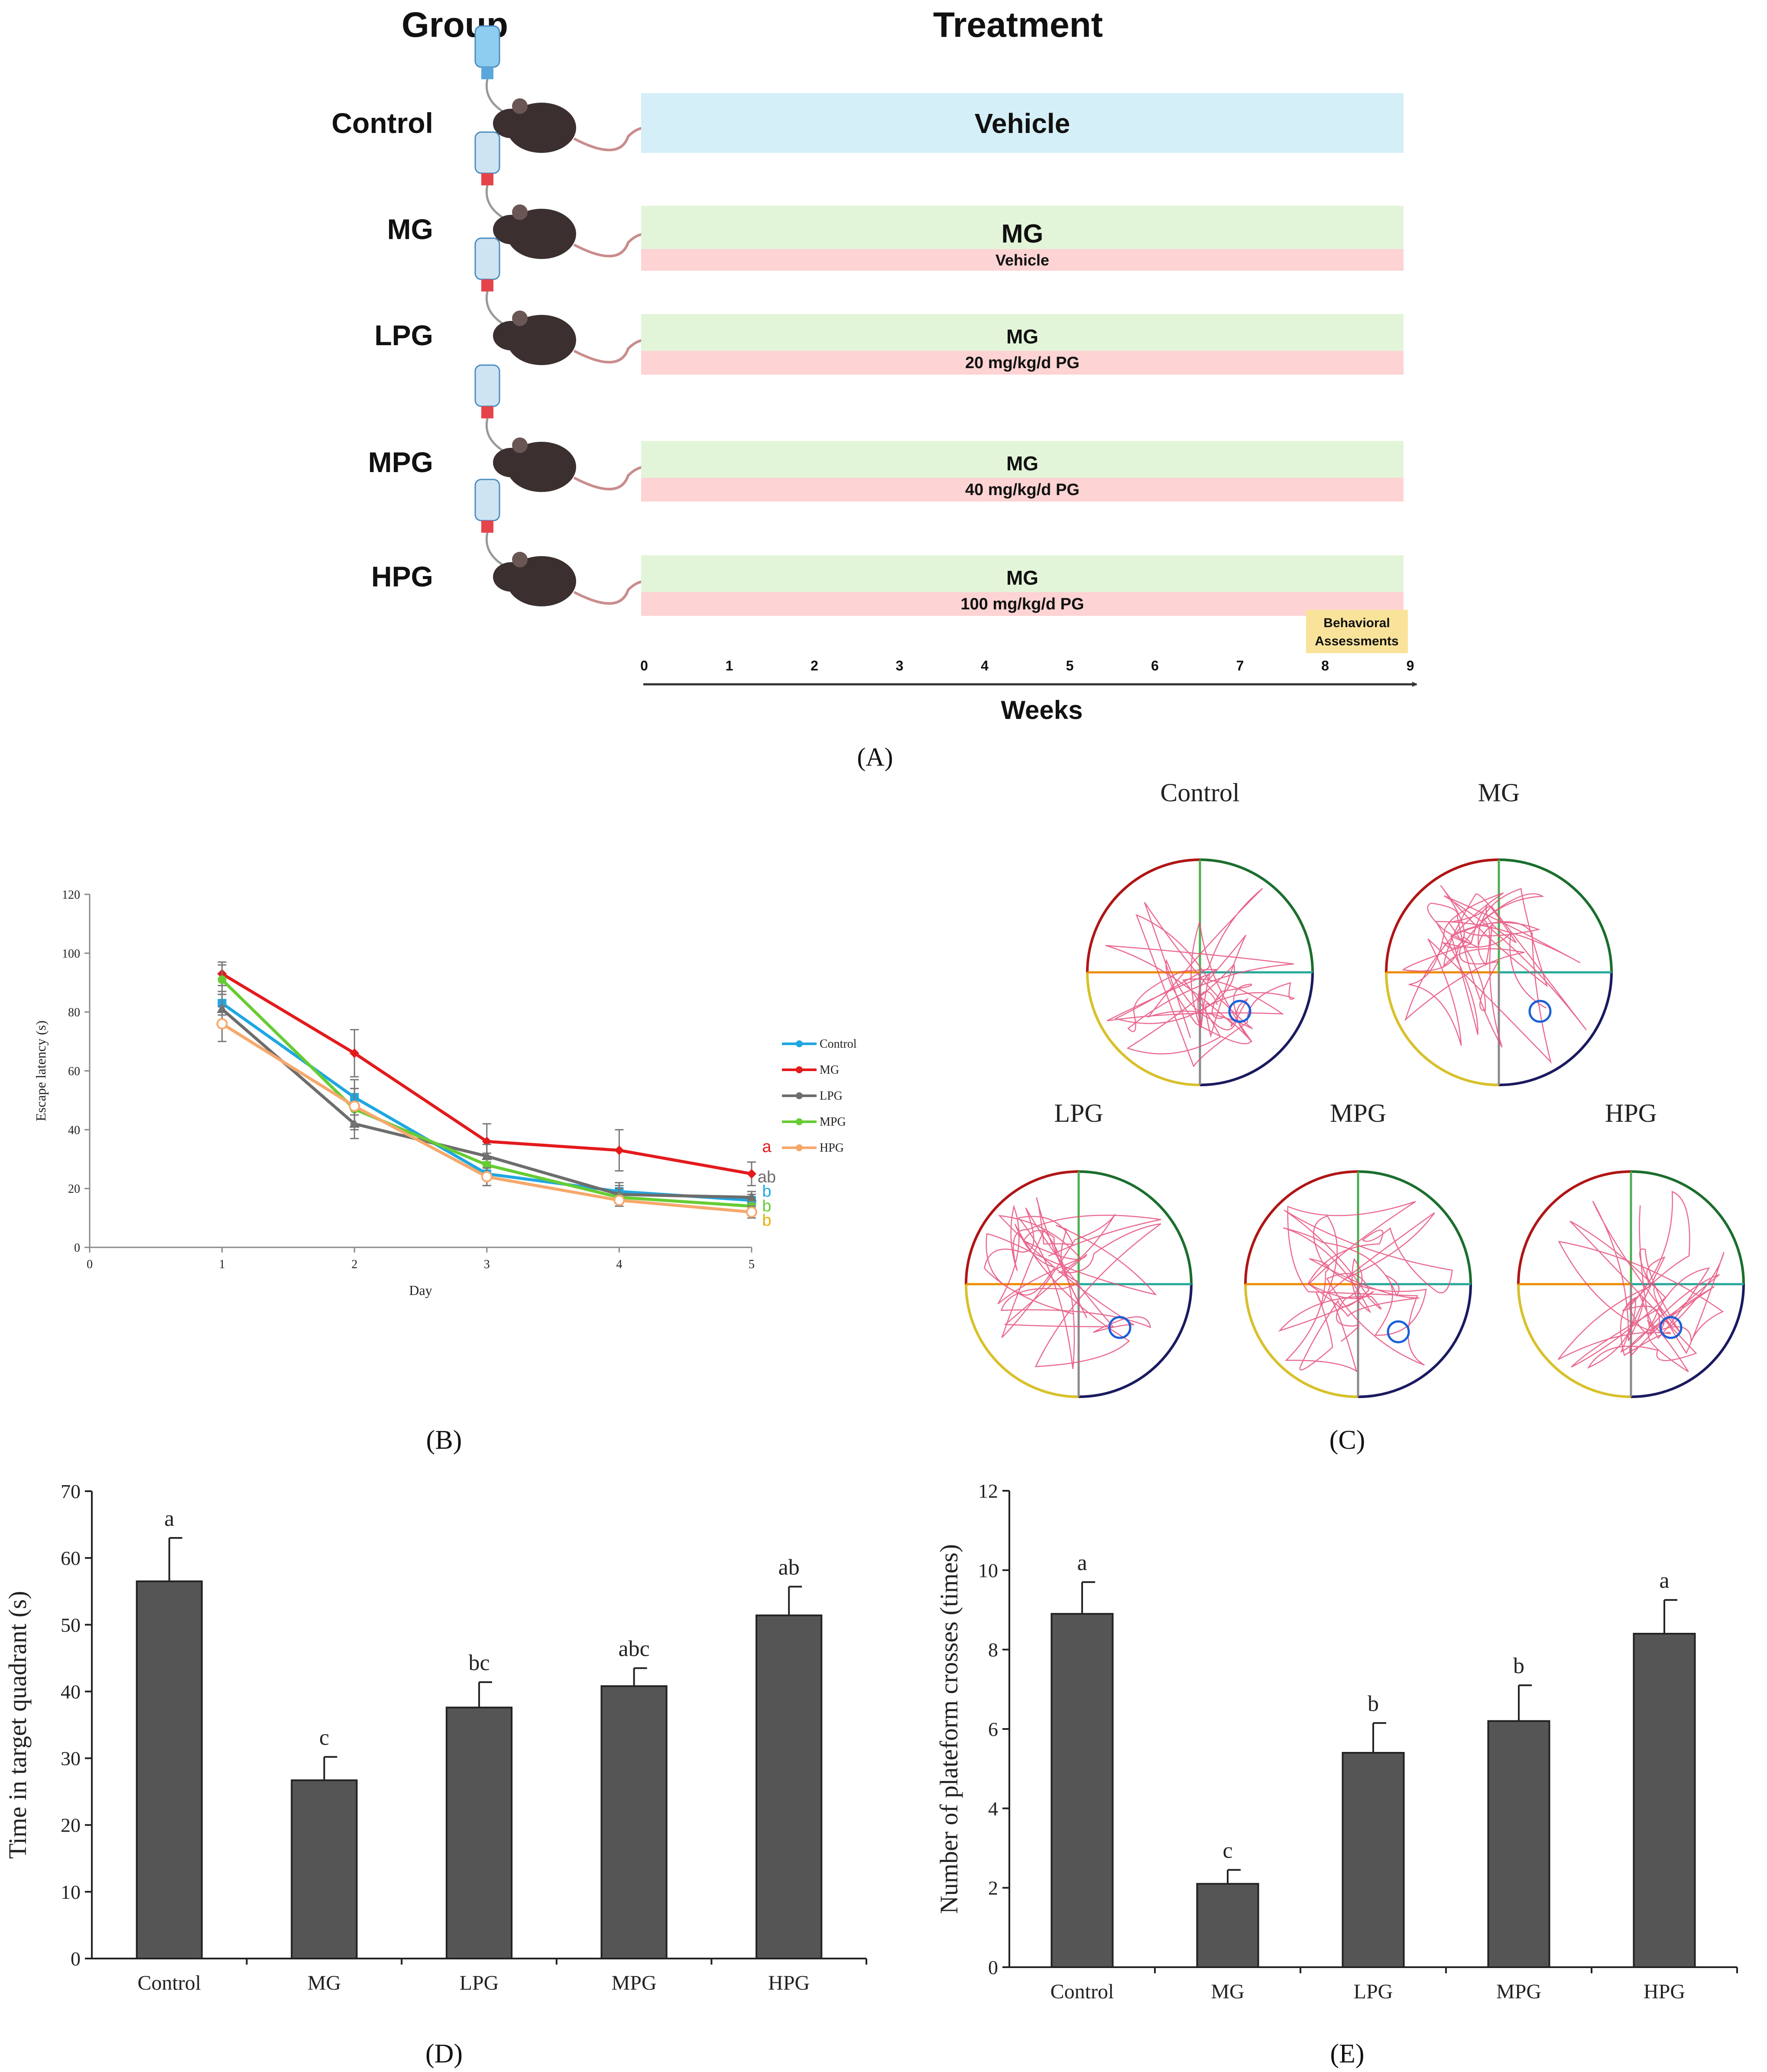  What do you see at coordinates (1356, 623) in the screenshot?
I see `behavioral-label: Behavioral` at bounding box center [1356, 623].